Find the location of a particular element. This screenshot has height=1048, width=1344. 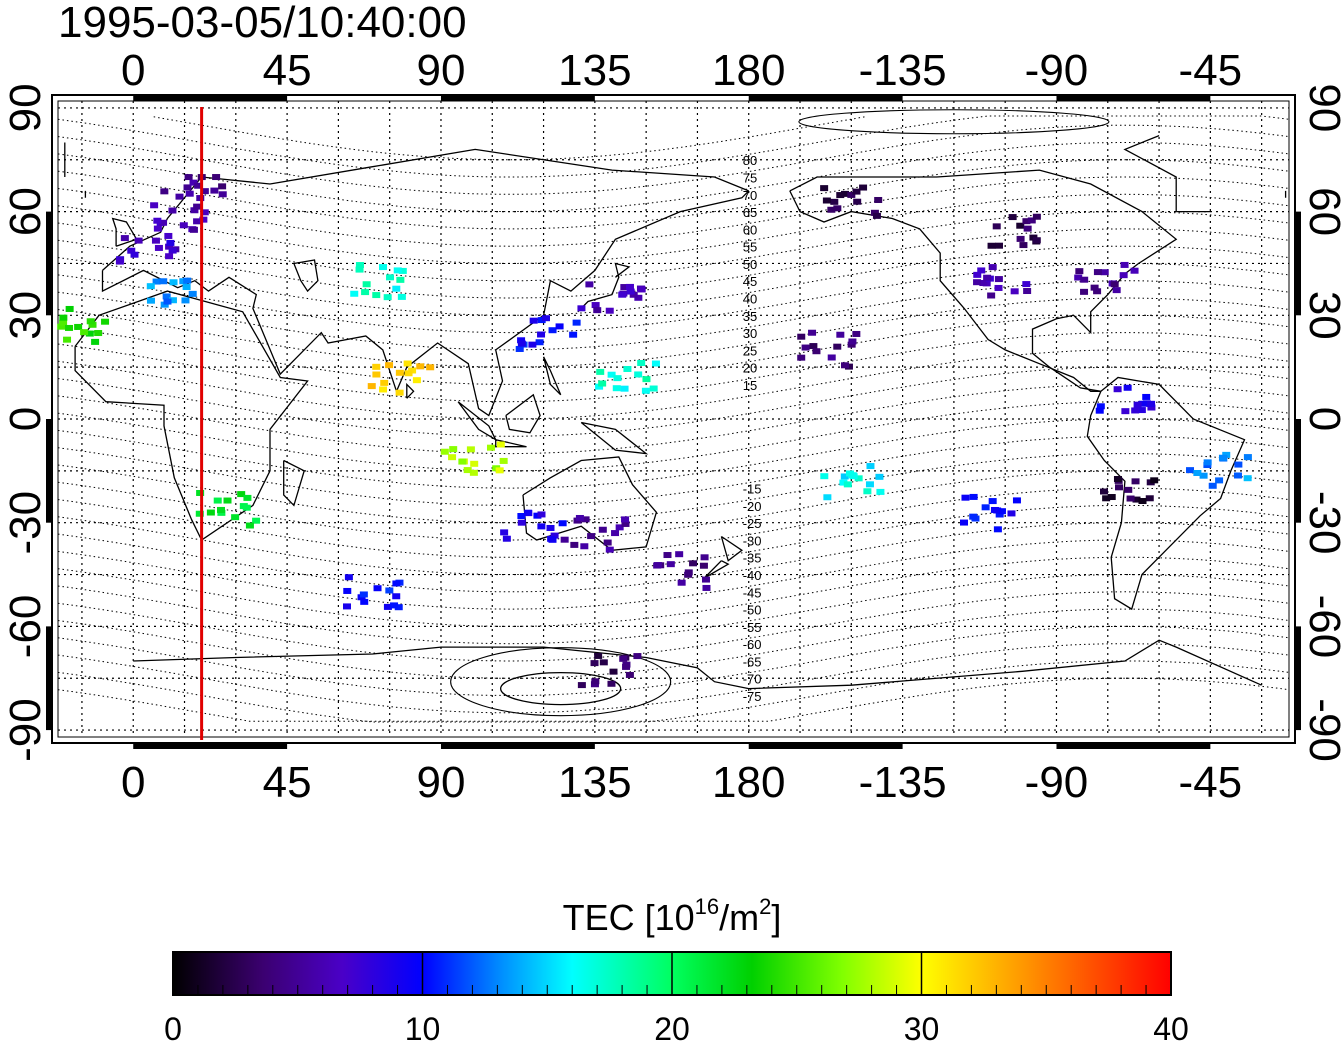

magnetic-lat-label: -75 is located at coordinates (752, 696).